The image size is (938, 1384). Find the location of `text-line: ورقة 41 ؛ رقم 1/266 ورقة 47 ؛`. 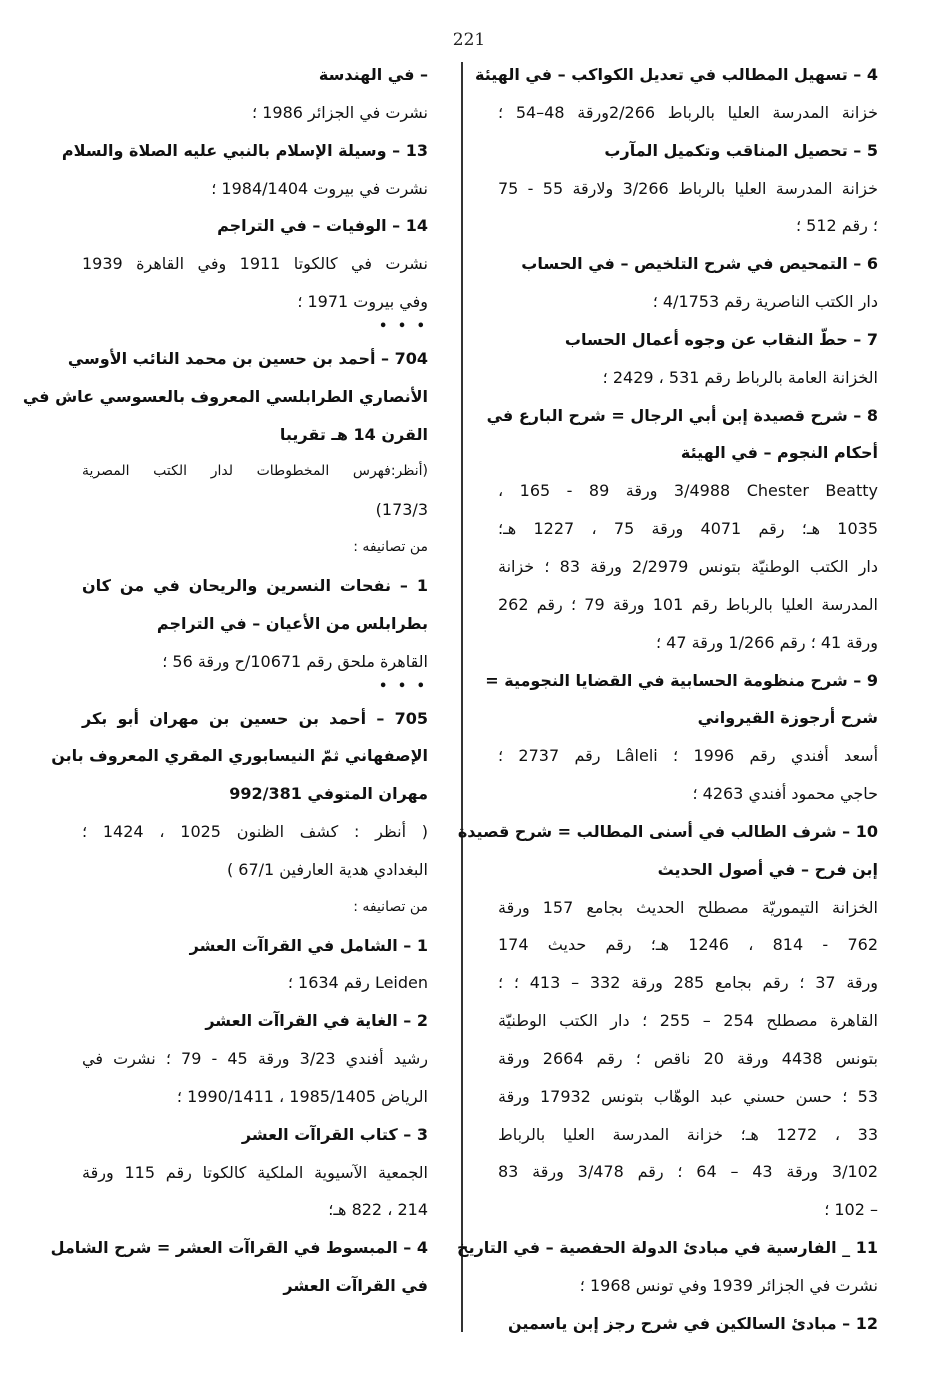

text-line: ورقة 41 ؛ رقم 1/266 ورقة 47 ؛ is located at coordinates (767, 642).